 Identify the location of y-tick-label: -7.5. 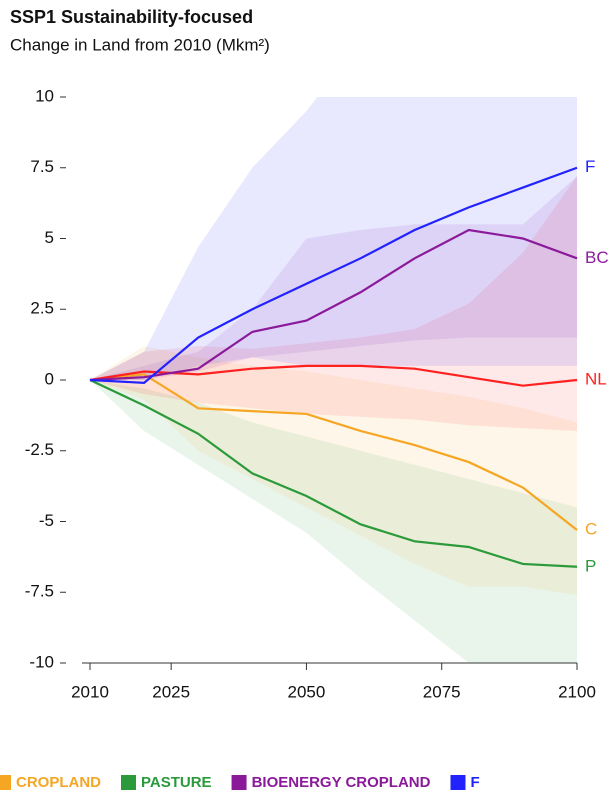
(39, 591).